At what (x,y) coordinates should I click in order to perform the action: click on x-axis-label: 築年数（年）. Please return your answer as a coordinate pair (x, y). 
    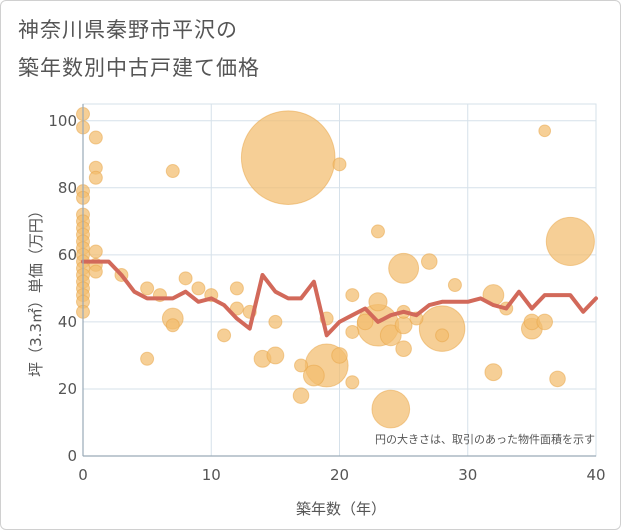
    Looking at the image, I should click on (341, 509).